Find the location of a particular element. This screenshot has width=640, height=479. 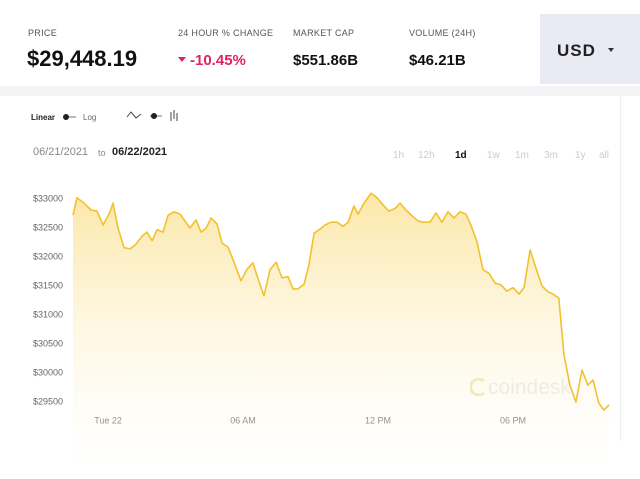

y-tick-label: $31000 is located at coordinates (48, 314).